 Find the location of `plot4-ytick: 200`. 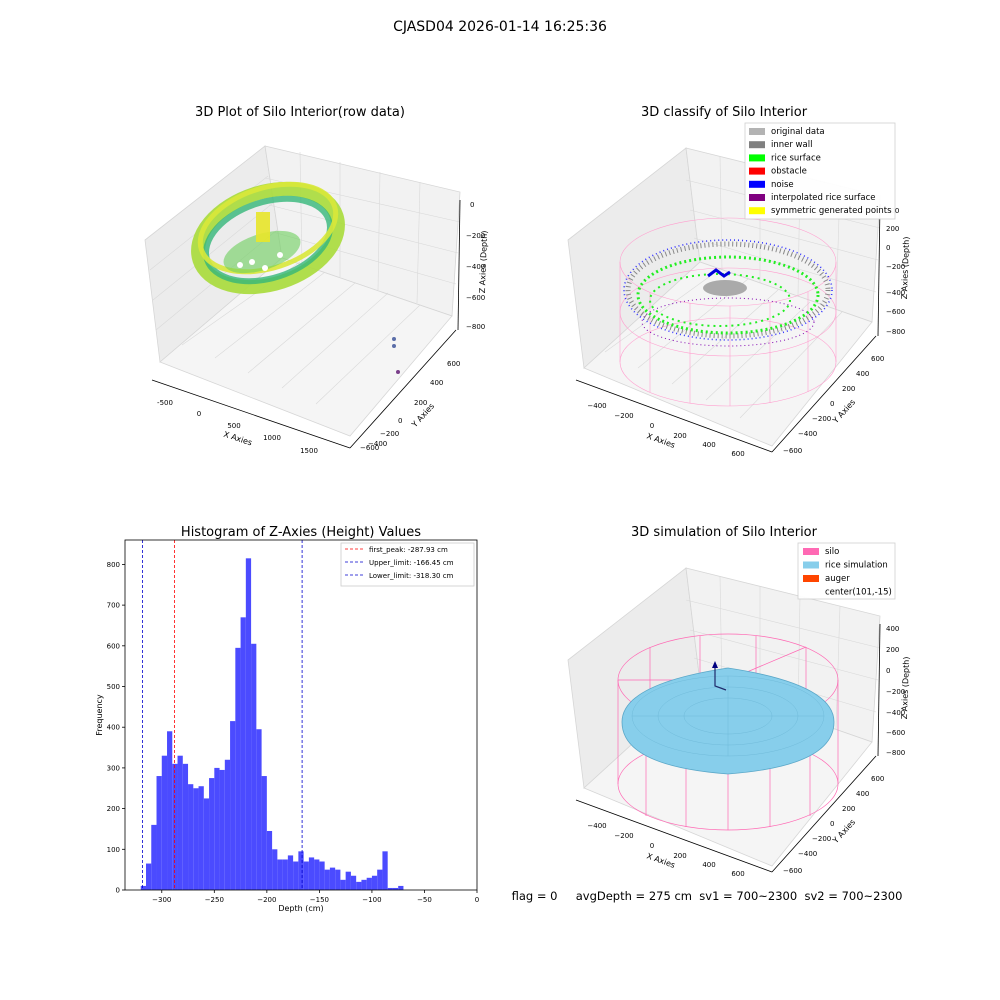

plot4-ytick: 200 is located at coordinates (848, 809).